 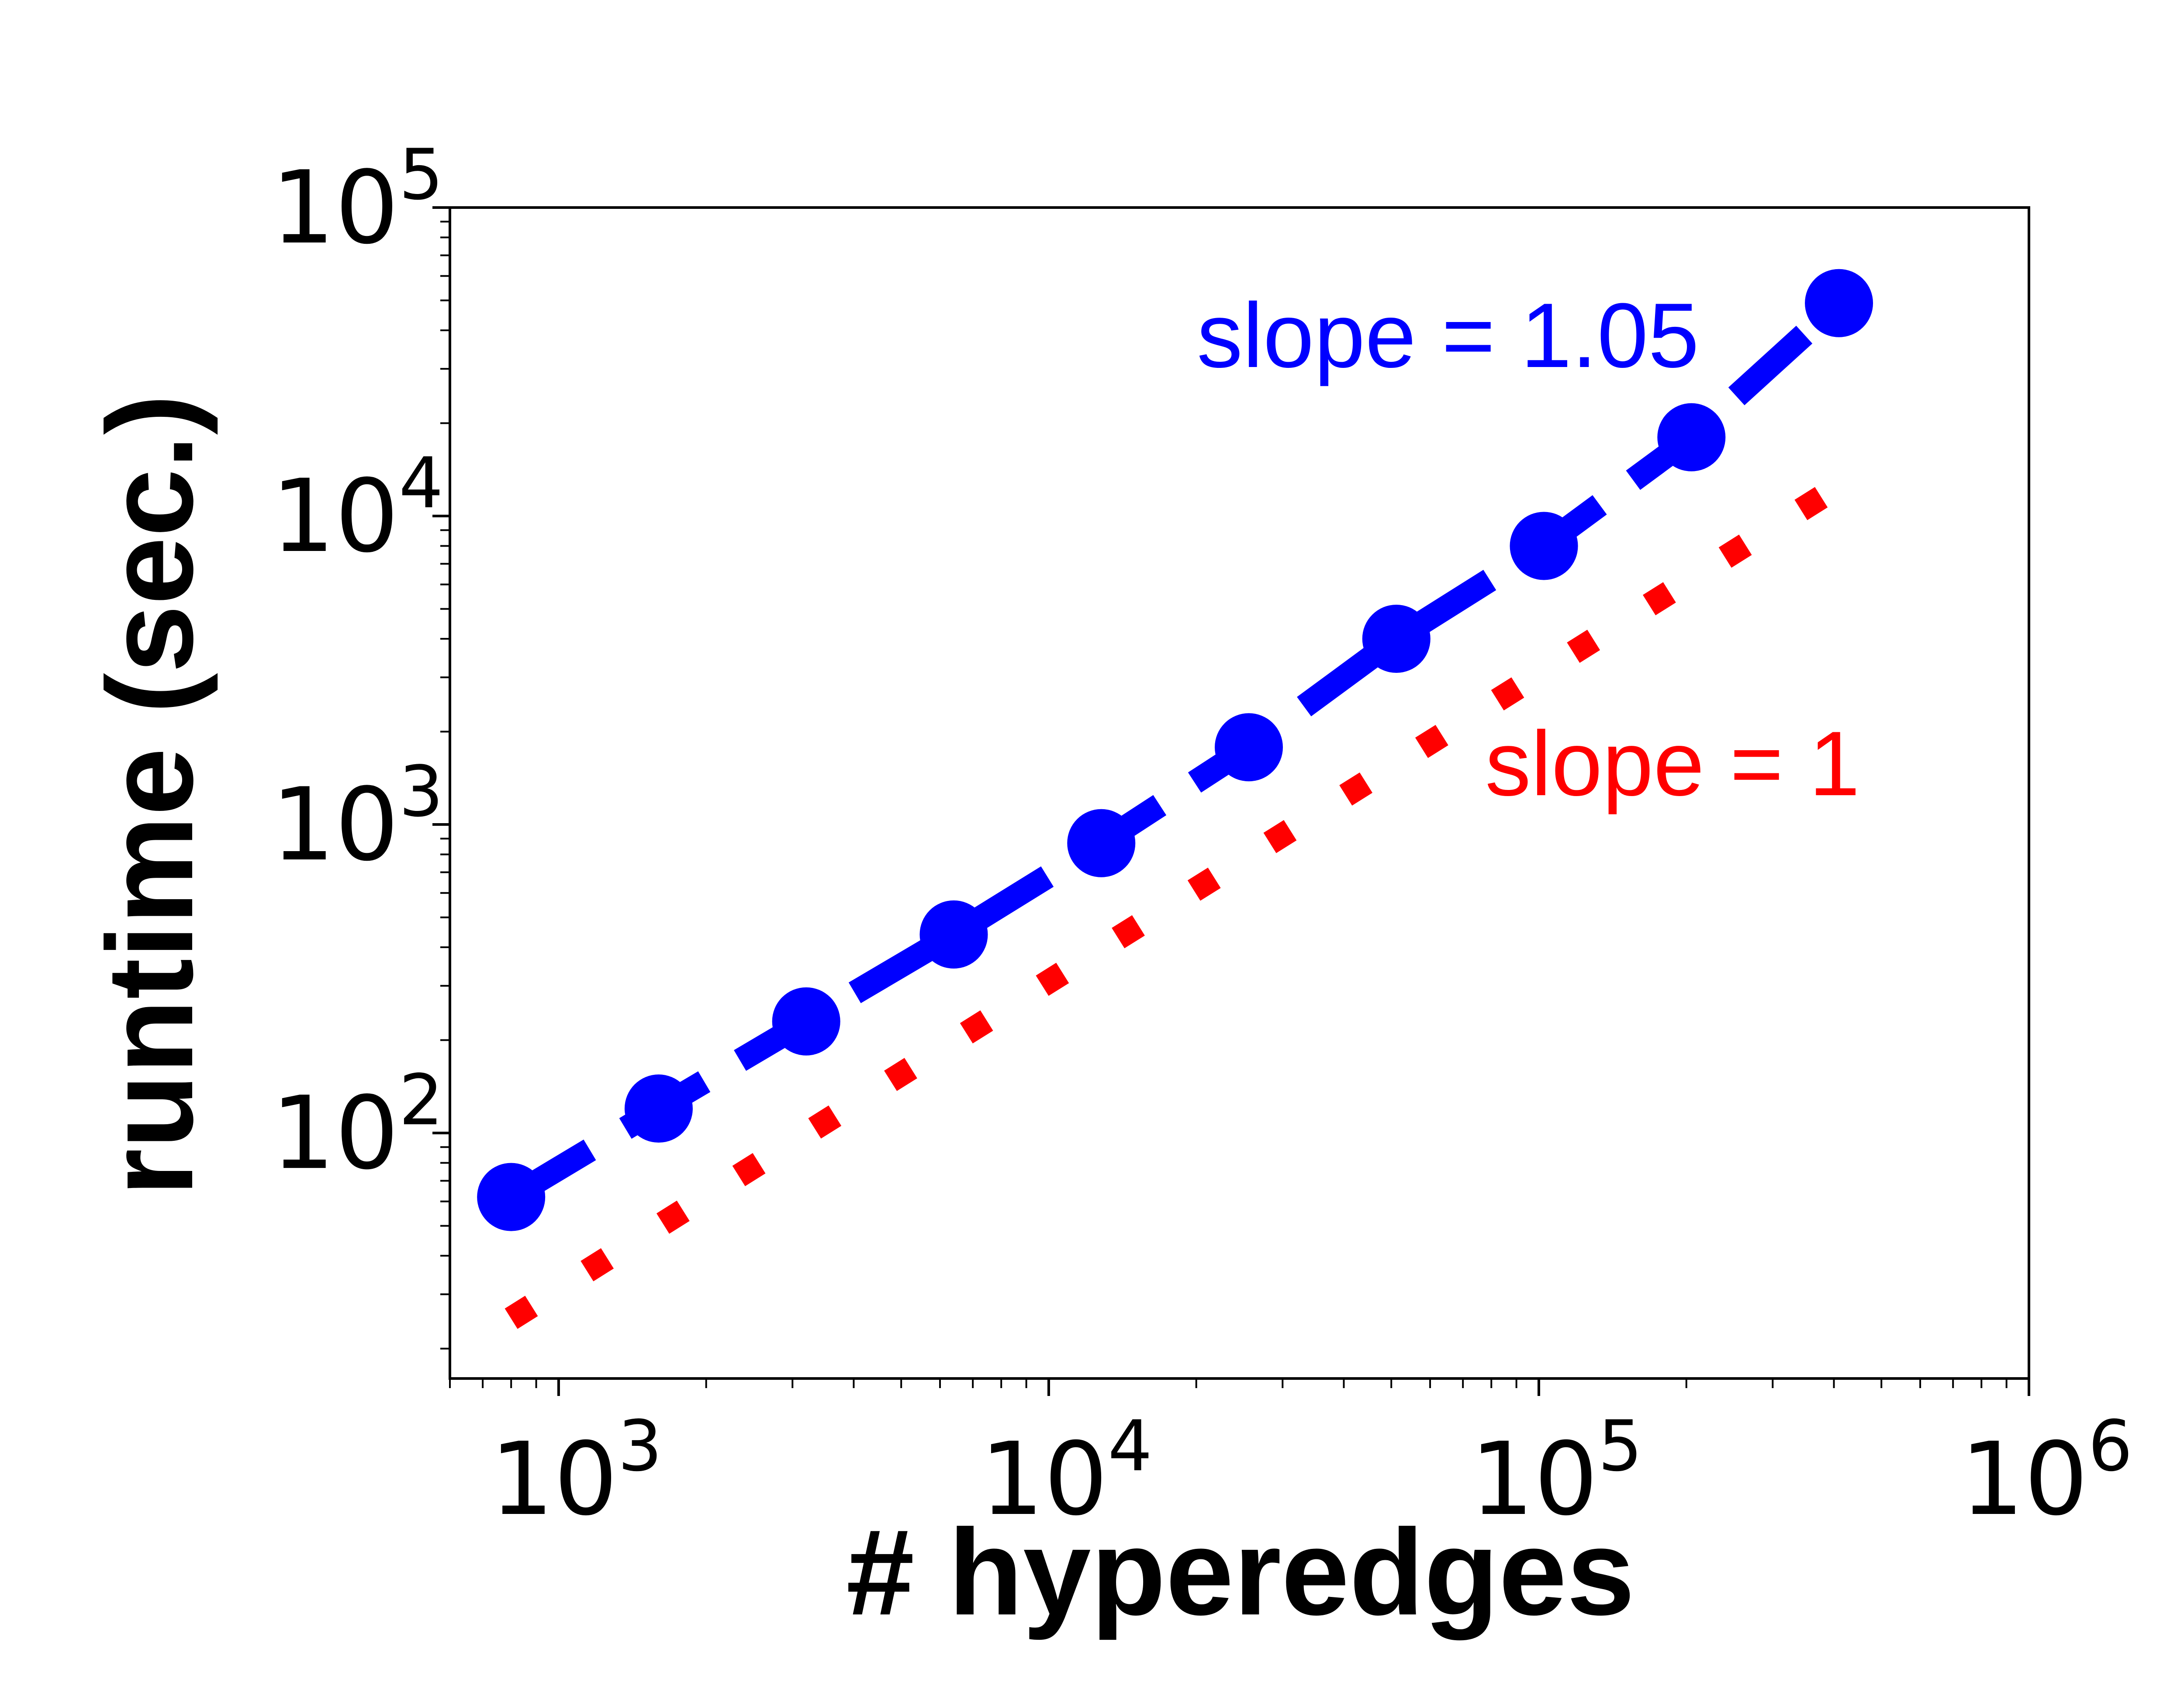 I want to click on x-tick-label-1e3: 10³, so click(x=576, y=1471).